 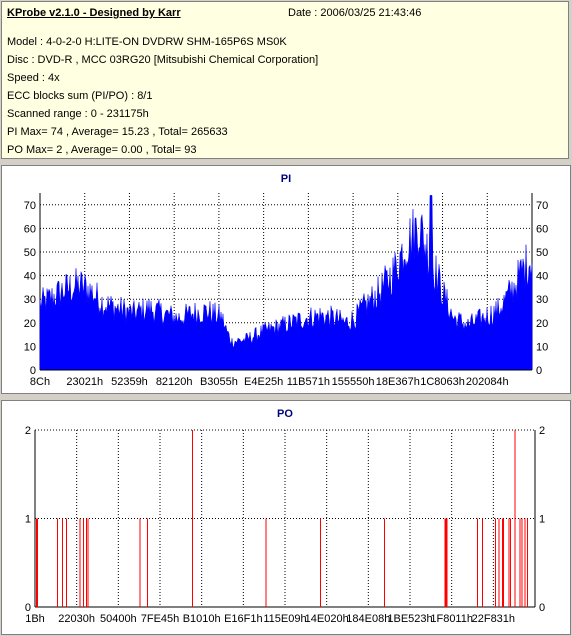 I want to click on po-ytick-right: 2, so click(x=542, y=431).